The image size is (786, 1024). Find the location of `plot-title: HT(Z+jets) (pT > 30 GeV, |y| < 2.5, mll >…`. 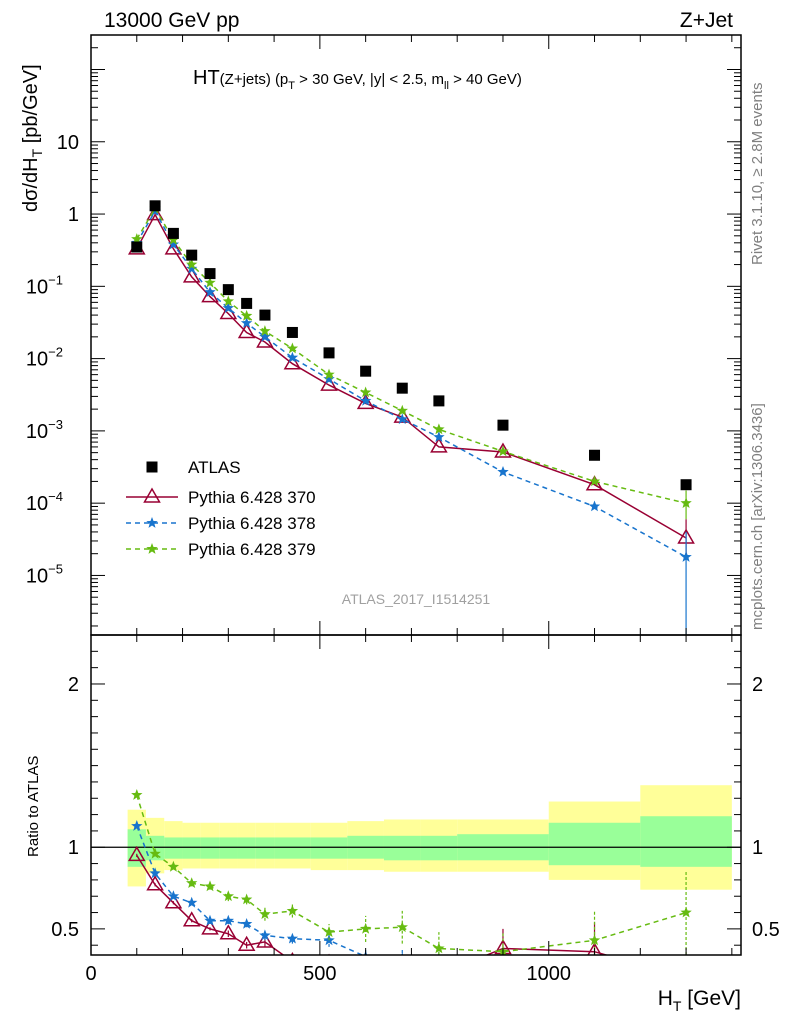

plot-title: HT(Z+jets) (pT > 30 GeV, |y| < 2.5, mll >… is located at coordinates (357, 79).